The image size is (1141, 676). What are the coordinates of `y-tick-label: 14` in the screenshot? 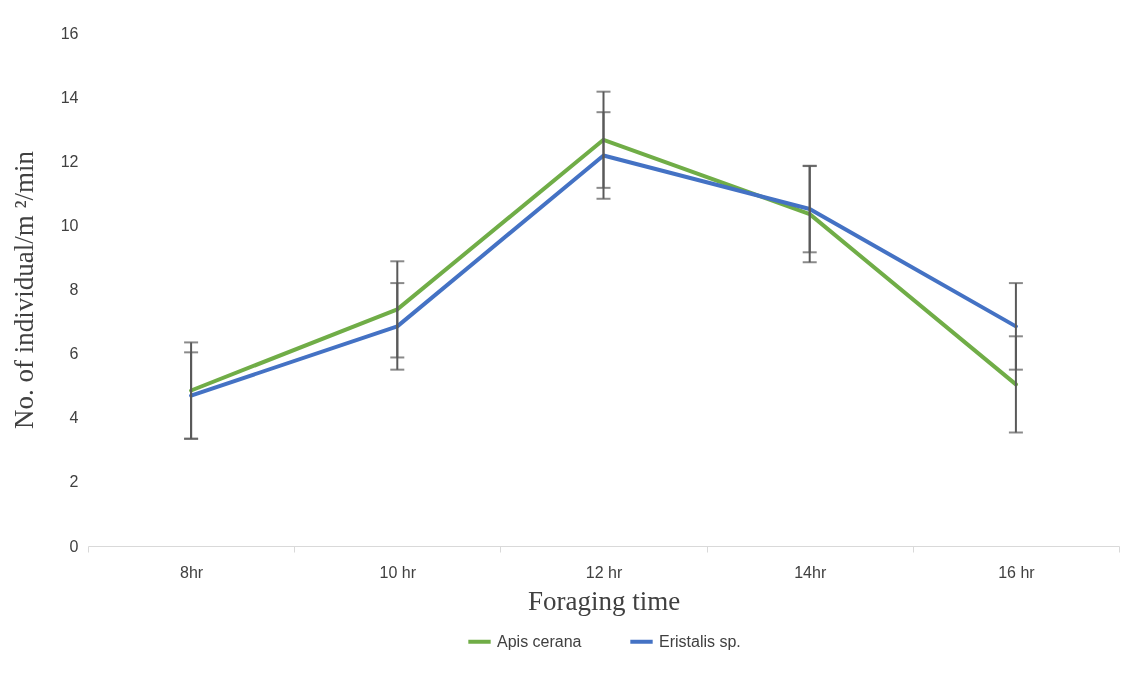 It's located at (69, 97).